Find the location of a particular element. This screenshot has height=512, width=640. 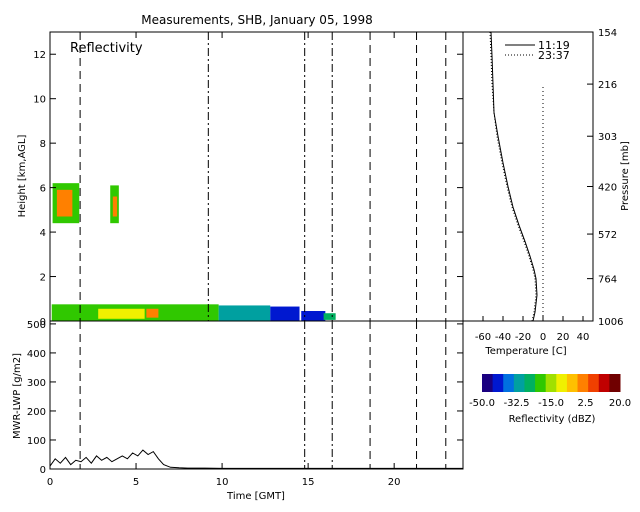

time-tick-label: 20 is located at coordinates (394, 482).